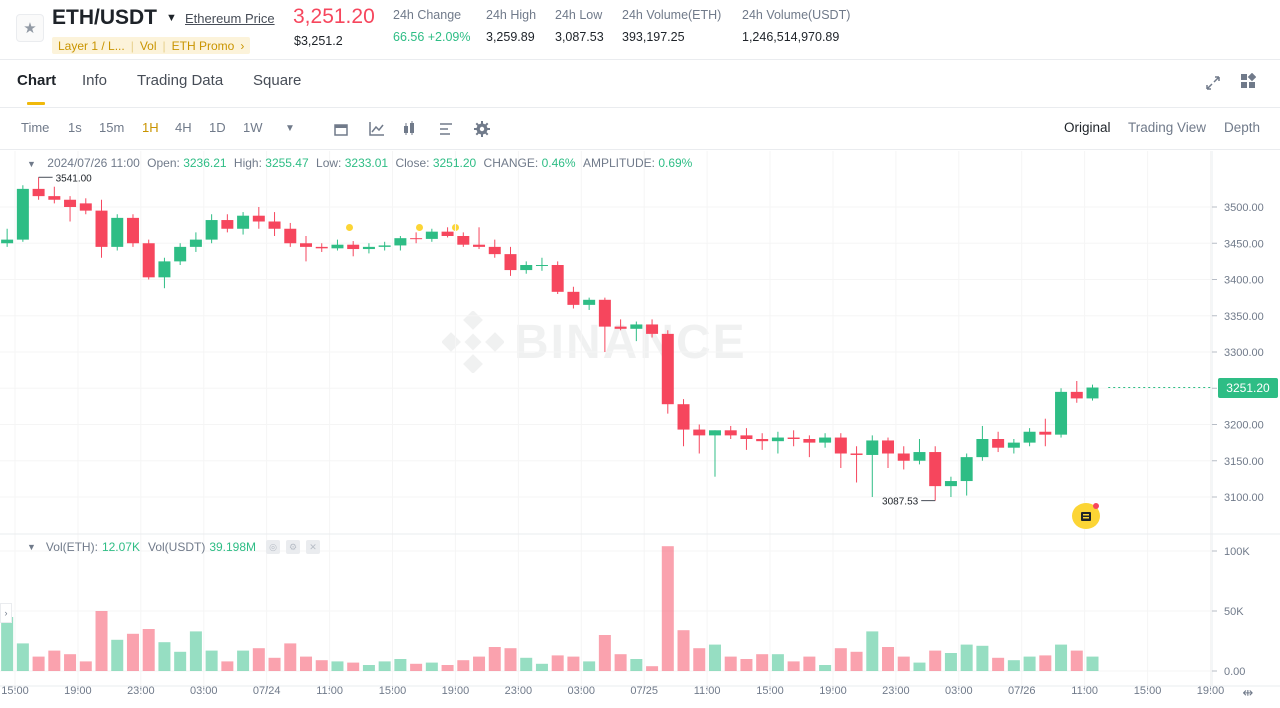 This screenshot has height=708, width=1280. I want to click on notification-dot, so click(1096, 506).